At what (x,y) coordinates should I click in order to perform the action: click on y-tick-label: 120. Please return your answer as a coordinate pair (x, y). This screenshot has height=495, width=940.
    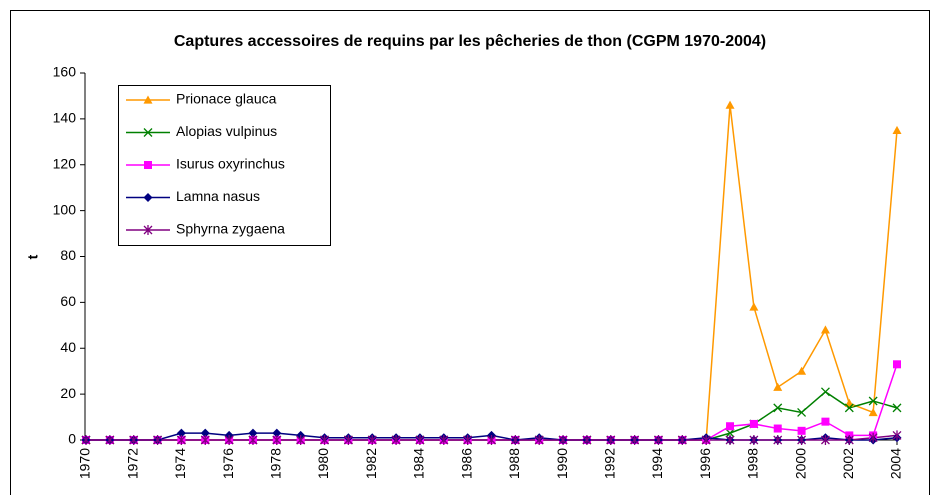
    Looking at the image, I should click on (65, 163).